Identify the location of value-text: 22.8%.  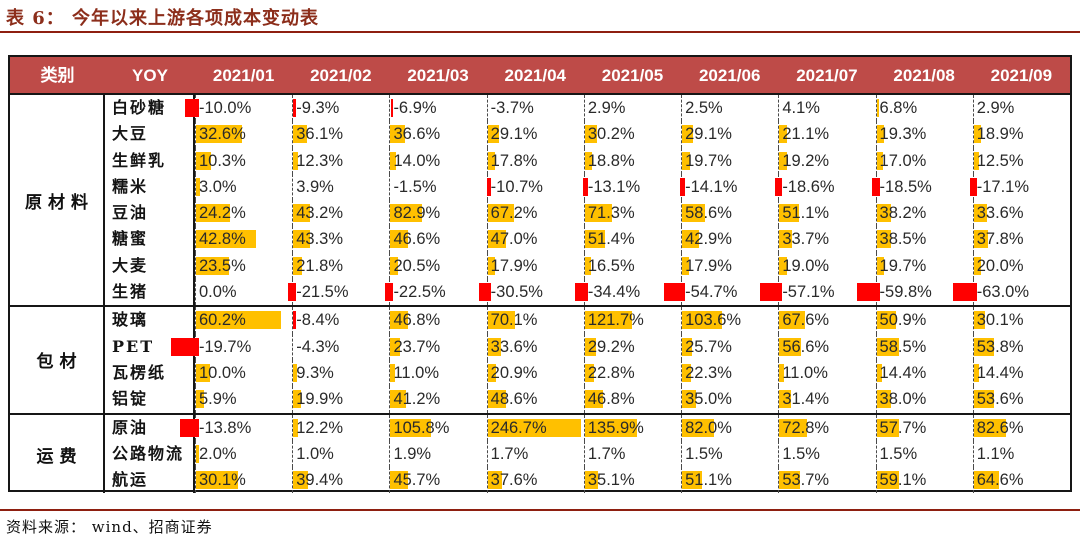
(611, 372).